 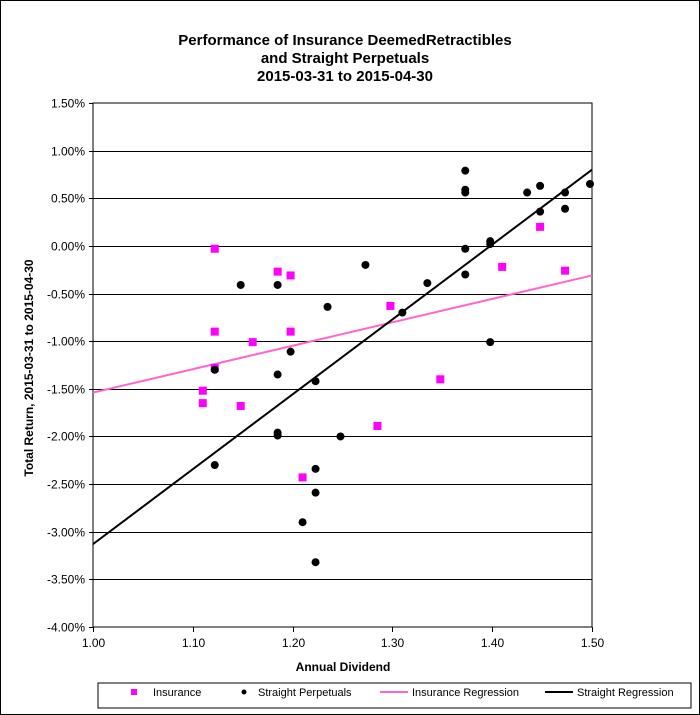 I want to click on legend-straight-label: Straight Perpetuals, so click(x=305, y=693).